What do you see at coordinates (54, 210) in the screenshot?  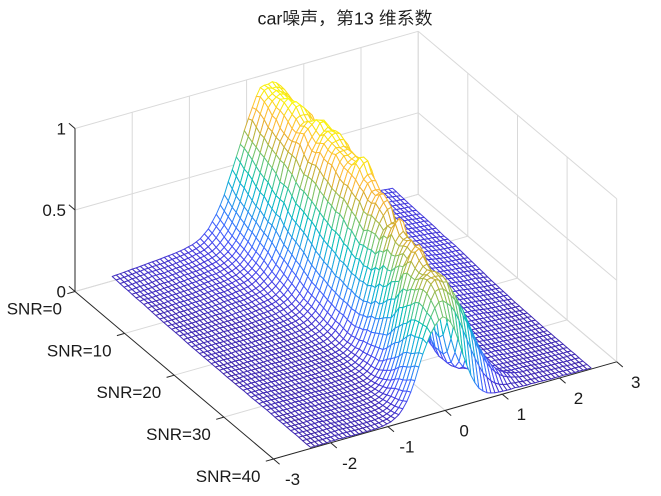 I see `svg-text: 0.5` at bounding box center [54, 210].